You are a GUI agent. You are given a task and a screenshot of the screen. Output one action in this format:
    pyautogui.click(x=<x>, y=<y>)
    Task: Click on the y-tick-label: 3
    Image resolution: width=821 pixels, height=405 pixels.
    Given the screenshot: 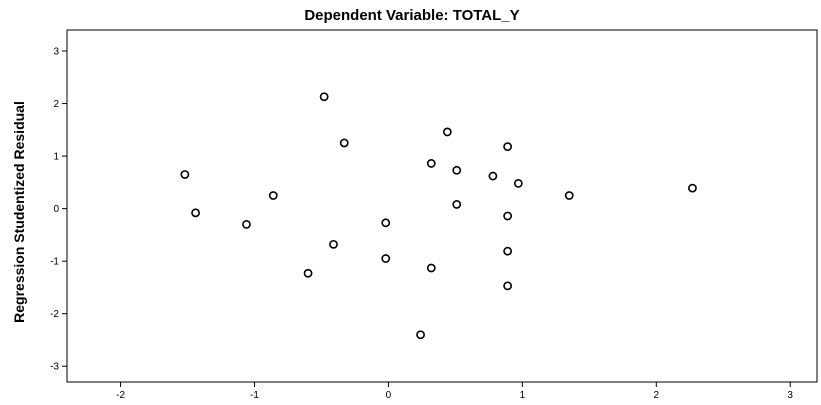 What is the action you would take?
    pyautogui.click(x=56, y=52)
    